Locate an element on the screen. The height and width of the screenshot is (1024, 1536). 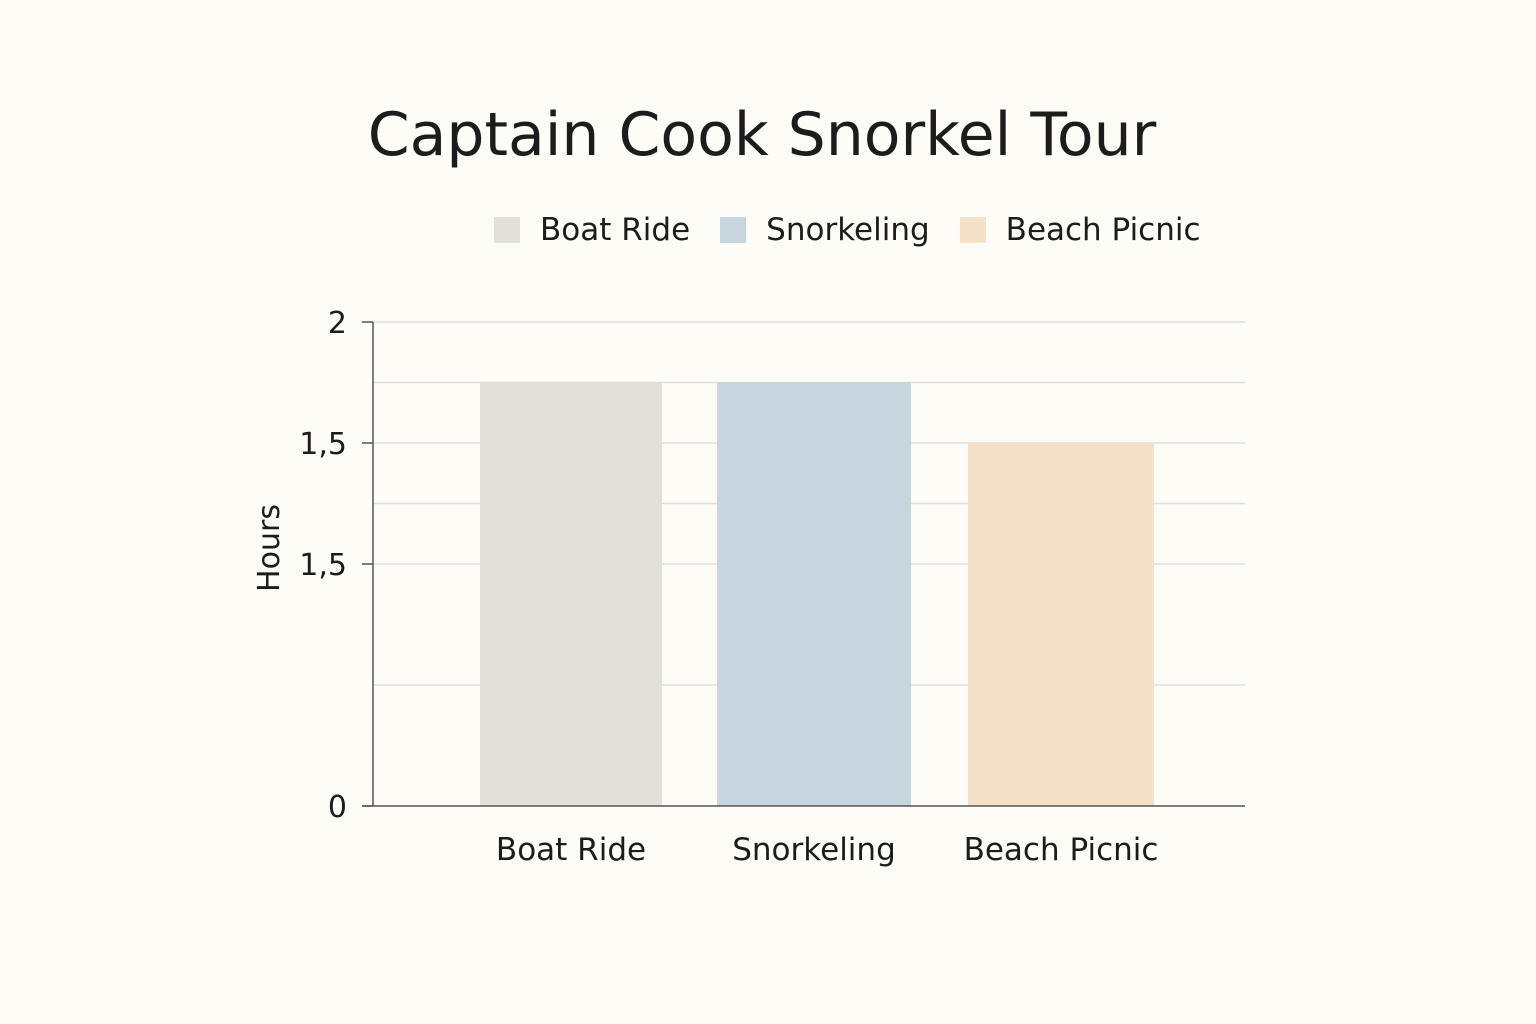
y-axis-title: Hours is located at coordinates (269, 548).